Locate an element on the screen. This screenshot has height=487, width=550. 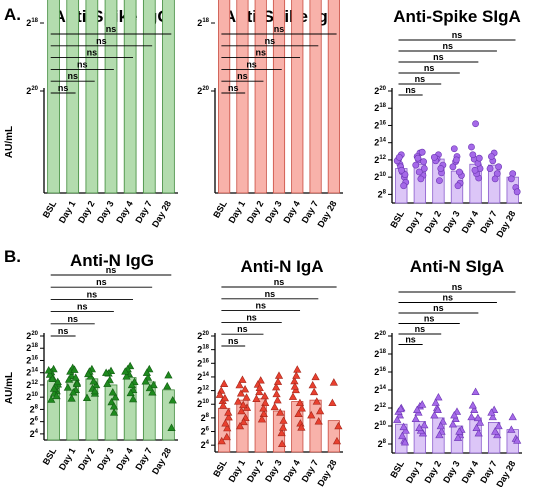
y-tick-label: 24 is located at coordinates (34, 434).